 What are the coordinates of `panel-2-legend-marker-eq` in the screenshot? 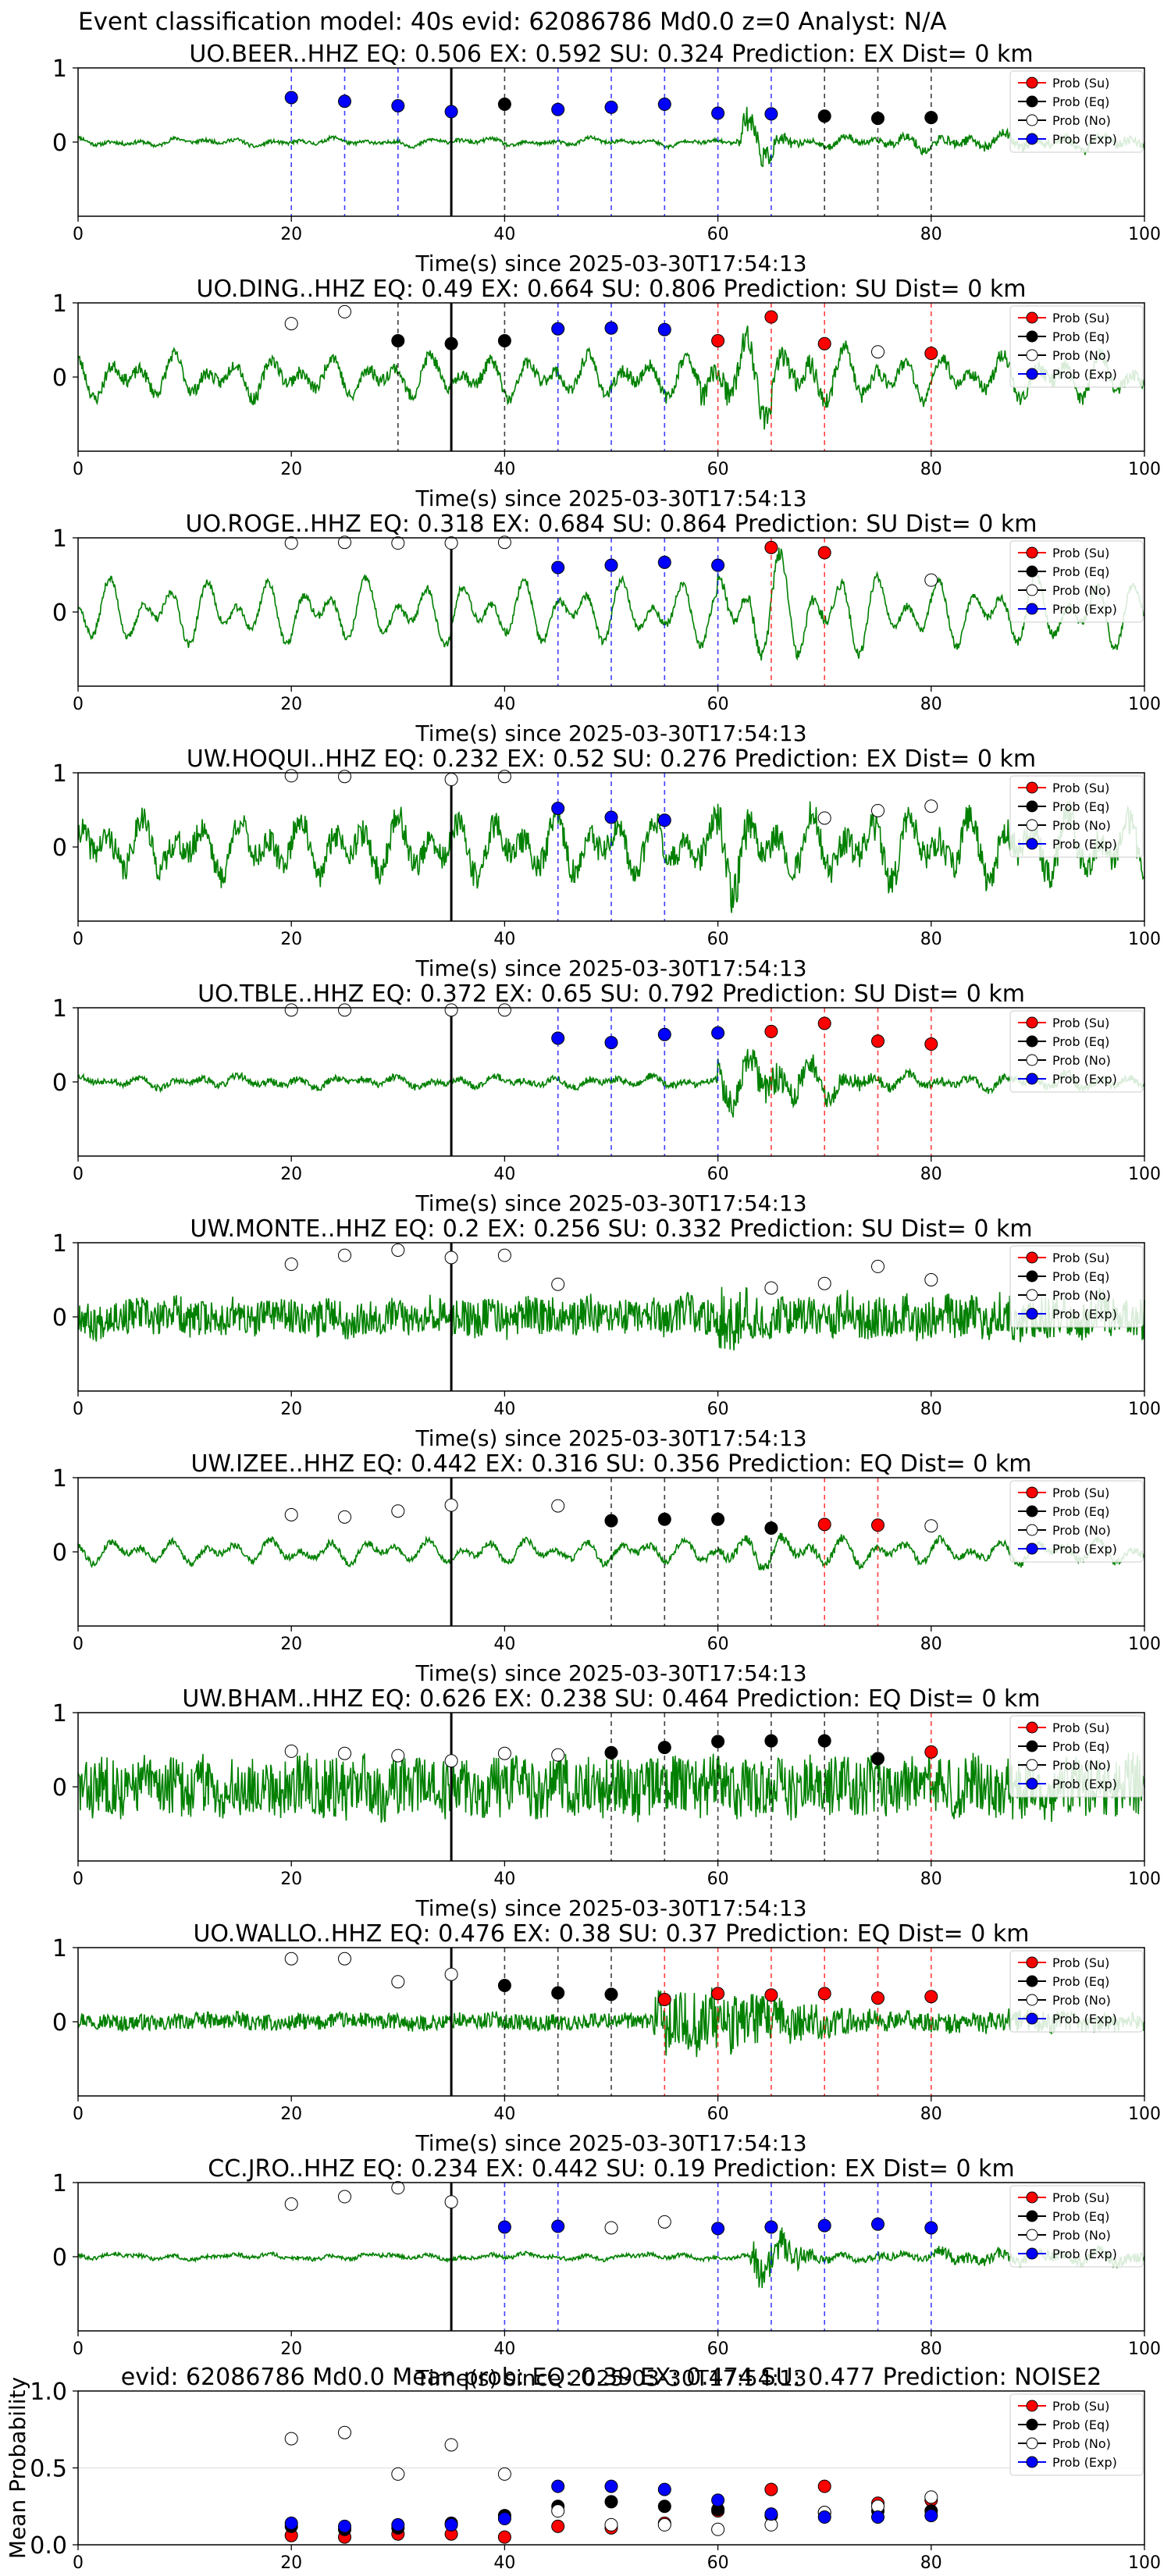 It's located at (1032, 571).